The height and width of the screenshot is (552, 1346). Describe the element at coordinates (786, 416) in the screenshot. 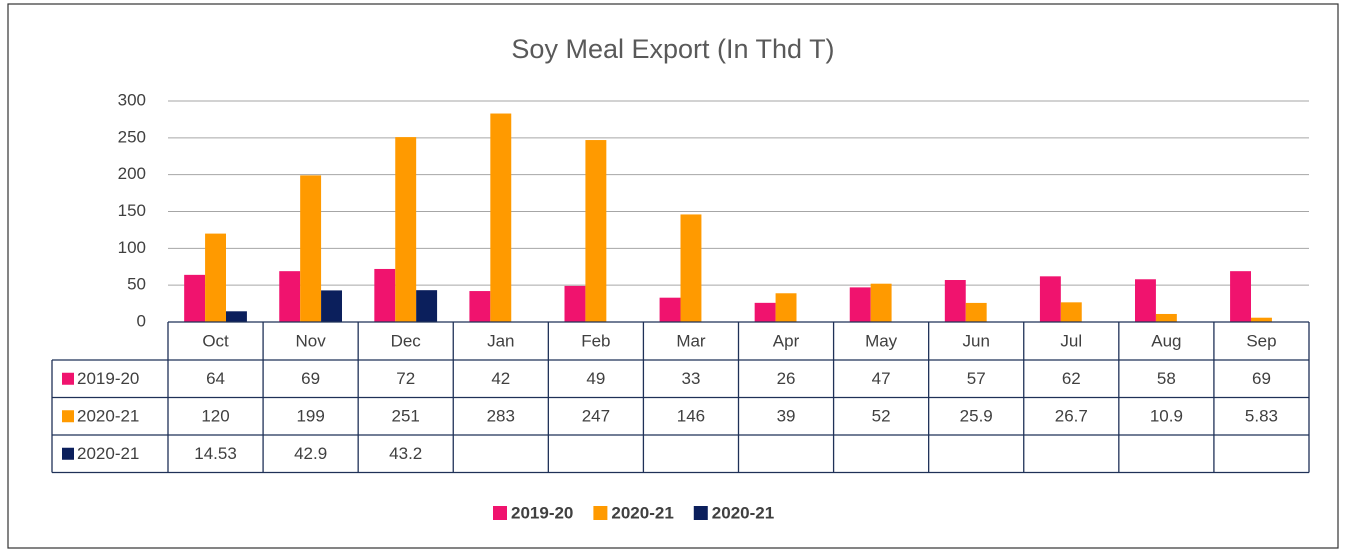

I see `table-cell: 39` at that location.